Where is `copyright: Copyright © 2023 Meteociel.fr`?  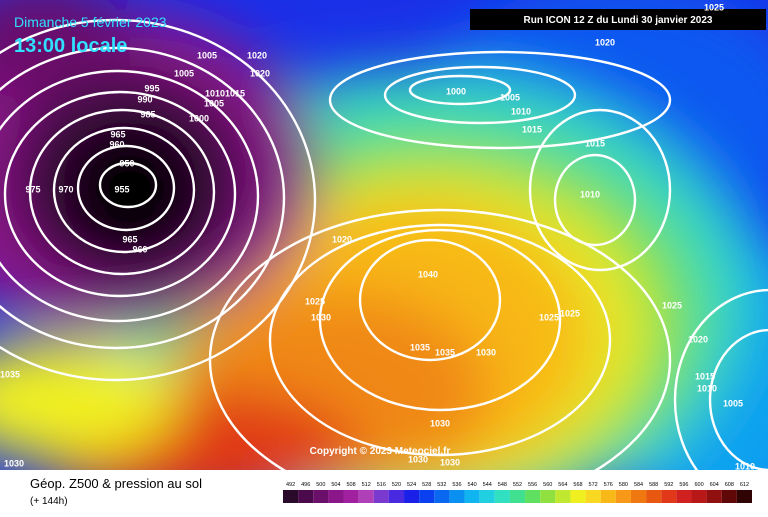 copyright: Copyright © 2023 Meteociel.fr is located at coordinates (380, 451).